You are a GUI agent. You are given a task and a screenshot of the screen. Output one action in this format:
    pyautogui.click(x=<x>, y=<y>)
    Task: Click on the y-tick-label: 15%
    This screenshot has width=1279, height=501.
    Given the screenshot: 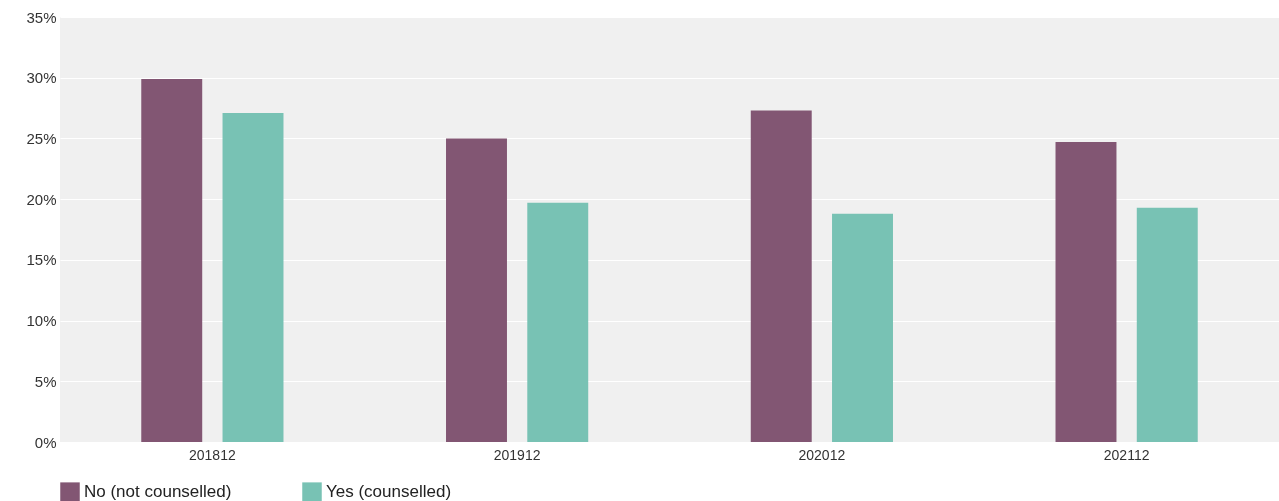 What is the action you would take?
    pyautogui.click(x=41, y=260)
    